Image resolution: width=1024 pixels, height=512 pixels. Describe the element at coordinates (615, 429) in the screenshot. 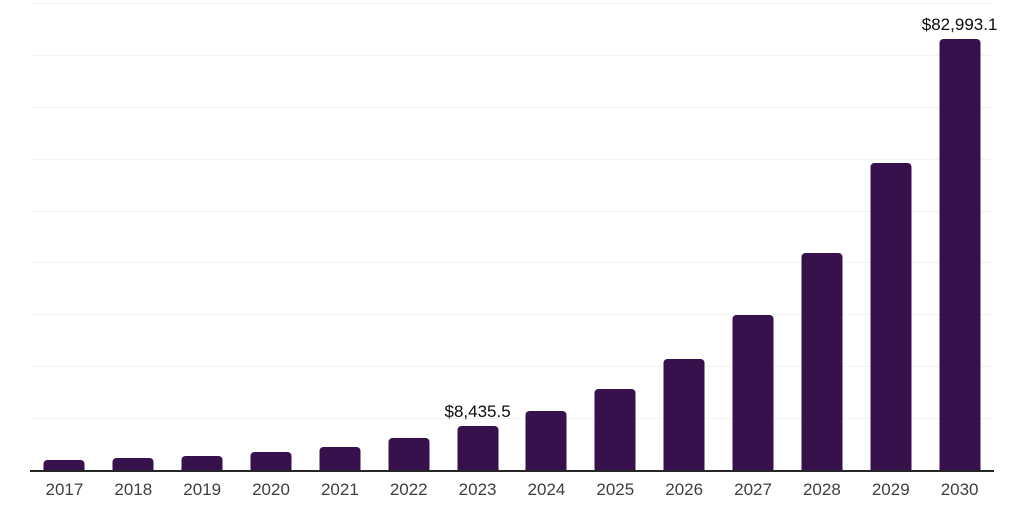

I see `bar-2025` at that location.